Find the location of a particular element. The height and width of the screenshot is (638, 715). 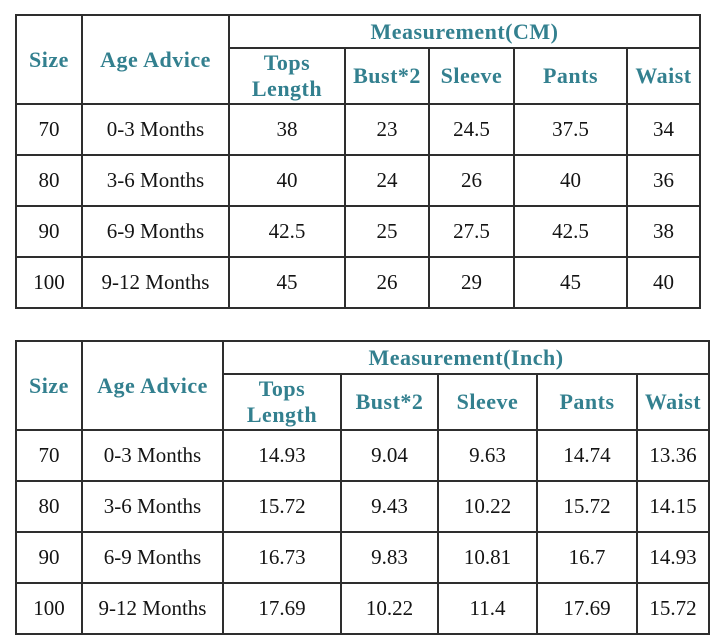

cell-sleeve: 10.22 is located at coordinates (487, 506).